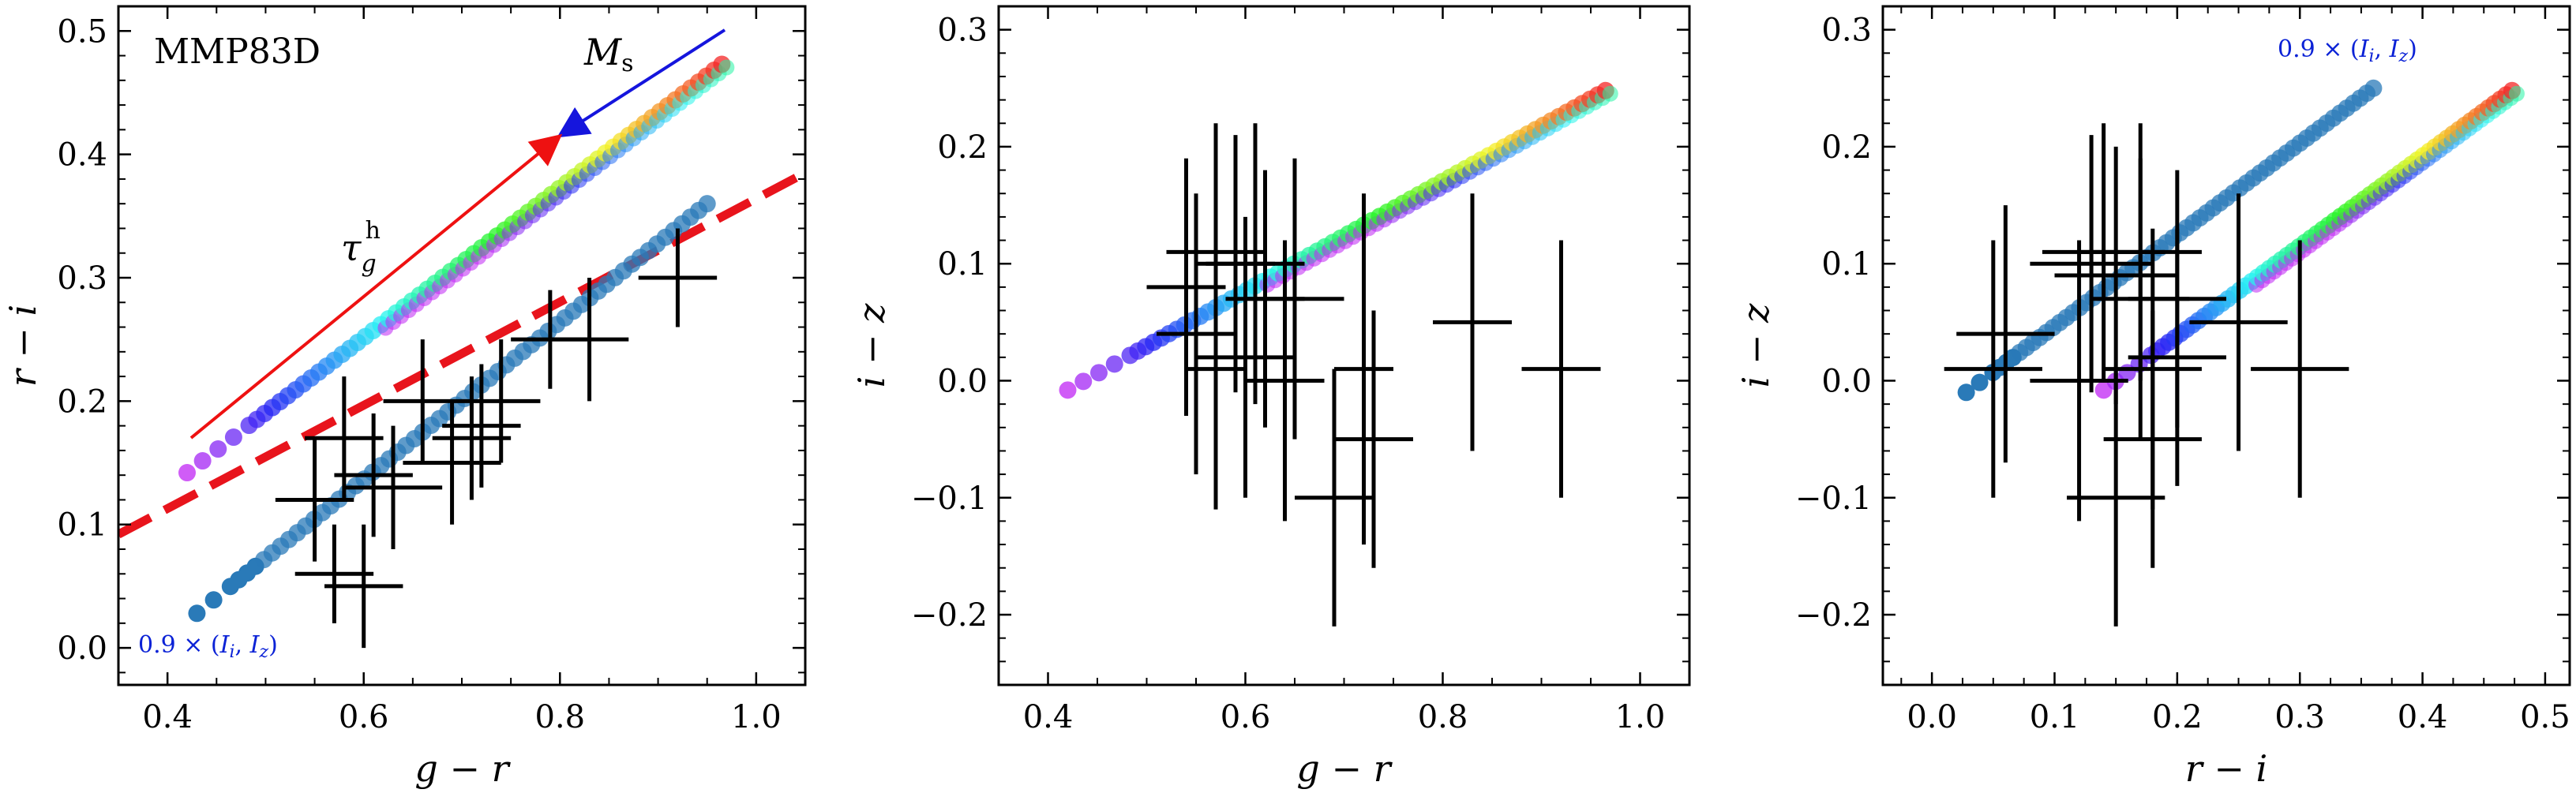 This screenshot has height=793, width=2576. I want to click on panel-right-xtick-label: 0.2, so click(2177, 717).